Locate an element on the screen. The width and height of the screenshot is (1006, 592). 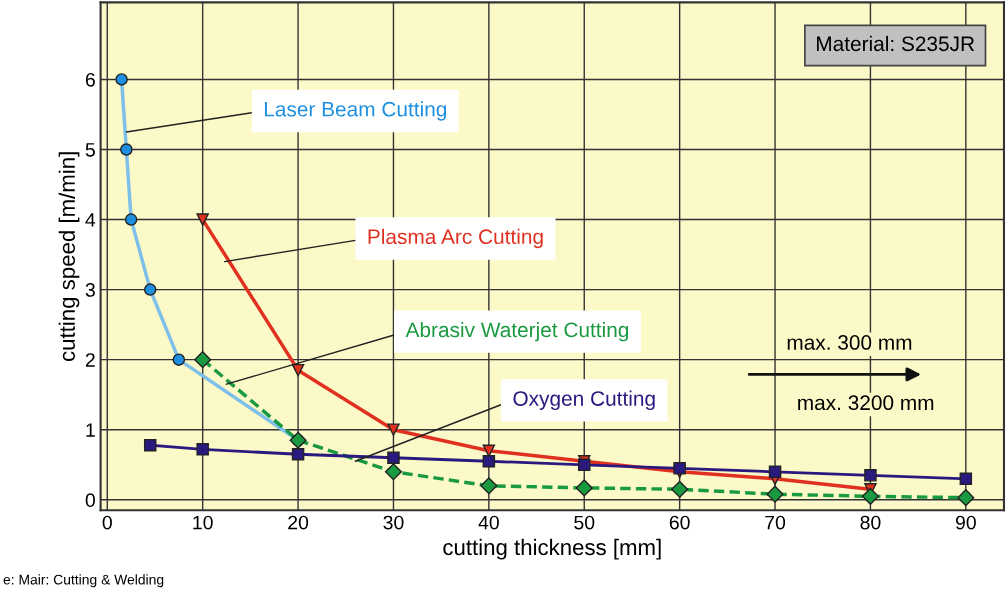
x-tick-label: 60 is located at coordinates (679, 522).